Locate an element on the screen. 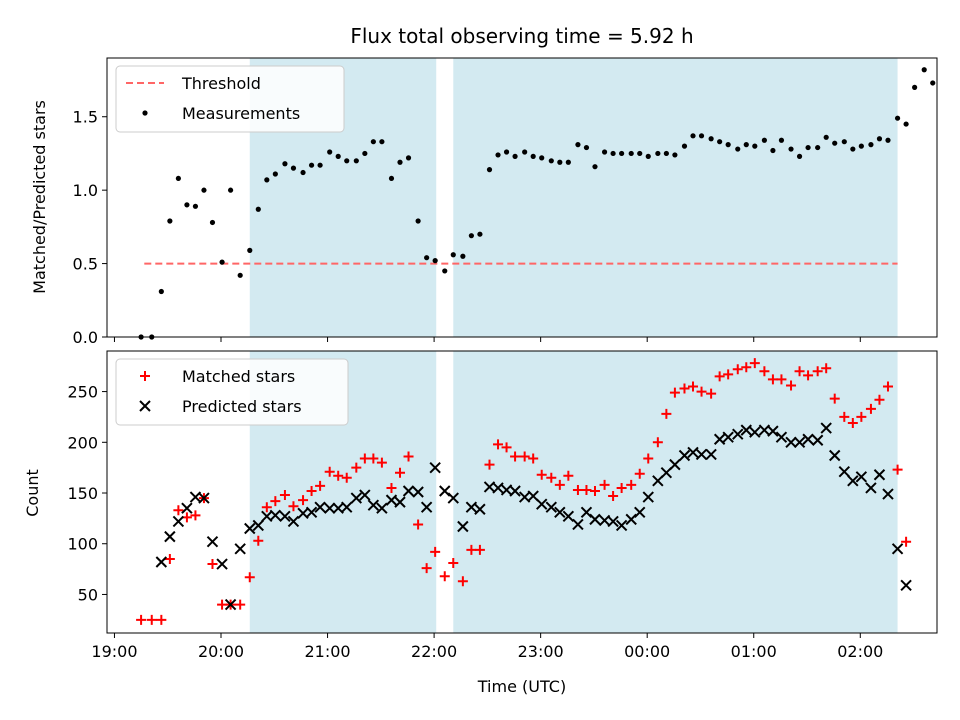 This screenshot has width=960, height=720. legend-predicted-stars-label: Predicted stars is located at coordinates (242, 406).